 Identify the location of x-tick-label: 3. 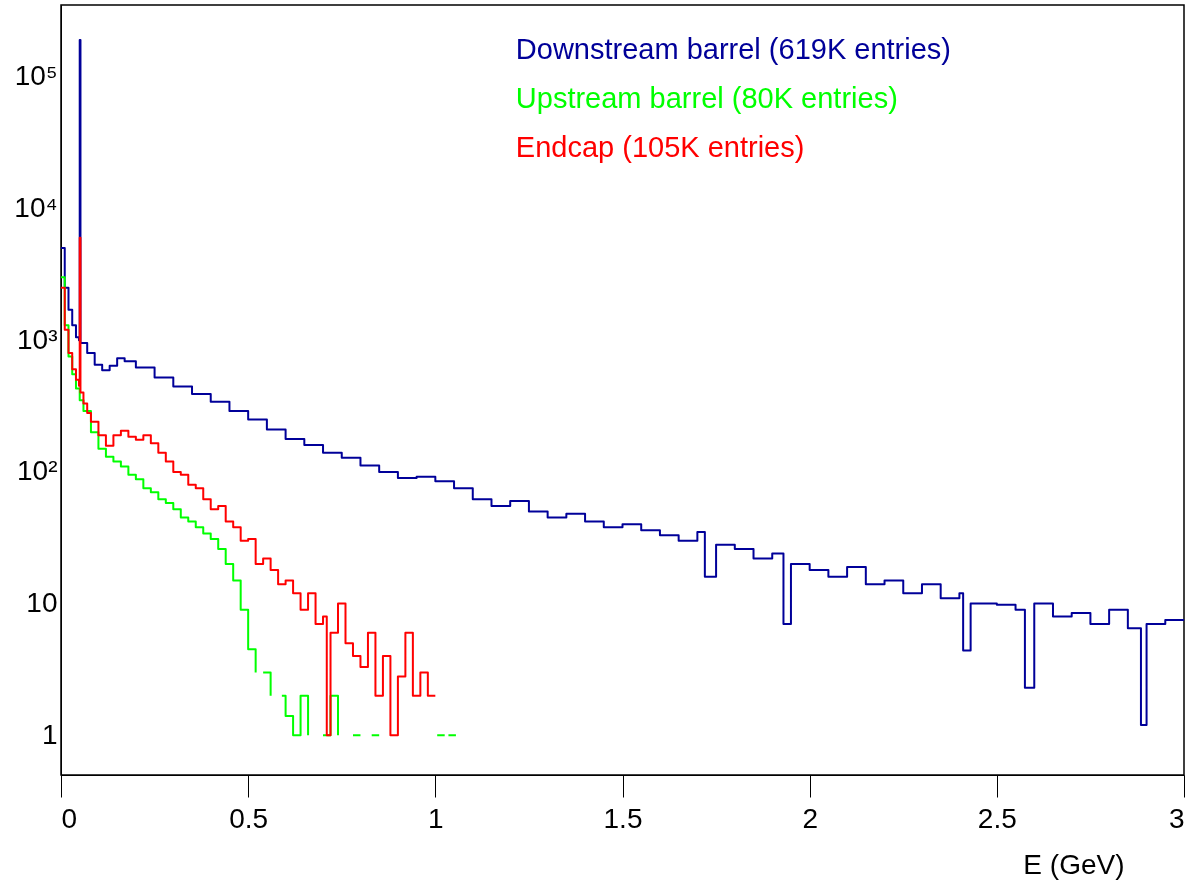
(1176, 818).